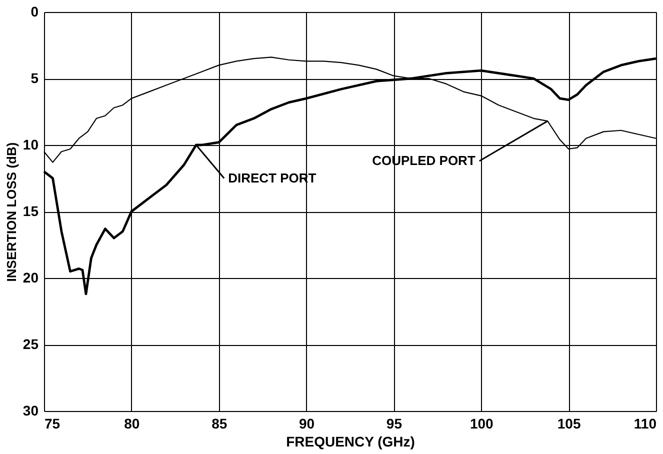 This screenshot has width=663, height=454. Describe the element at coordinates (34, 12) in the screenshot. I see `y-tick-label: 0` at that location.